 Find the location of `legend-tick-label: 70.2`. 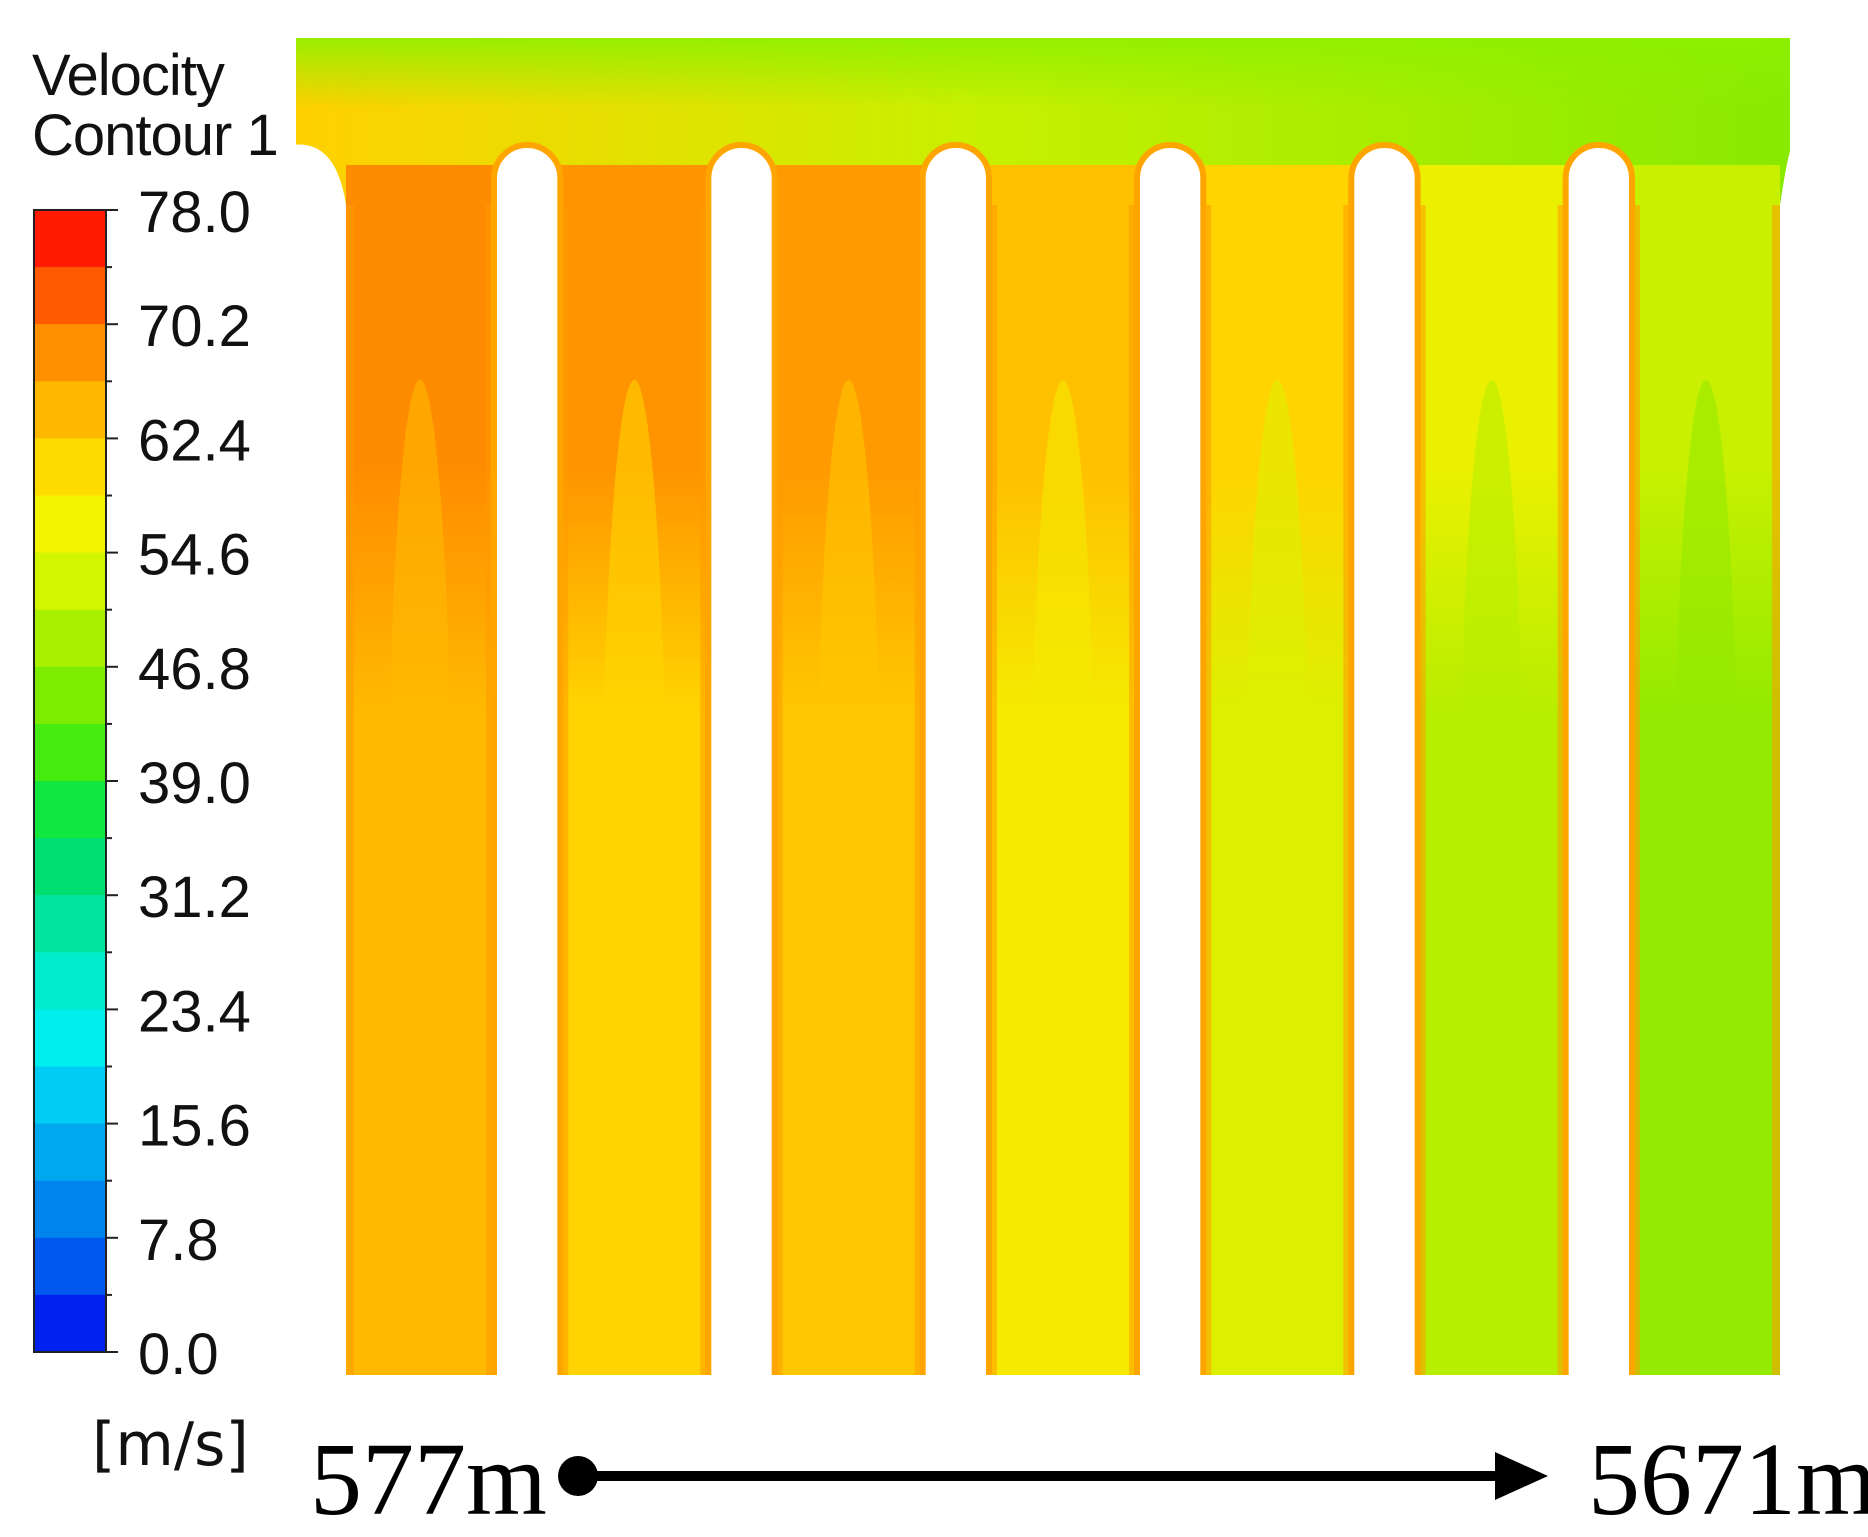

legend-tick-label: 70.2 is located at coordinates (194, 326).